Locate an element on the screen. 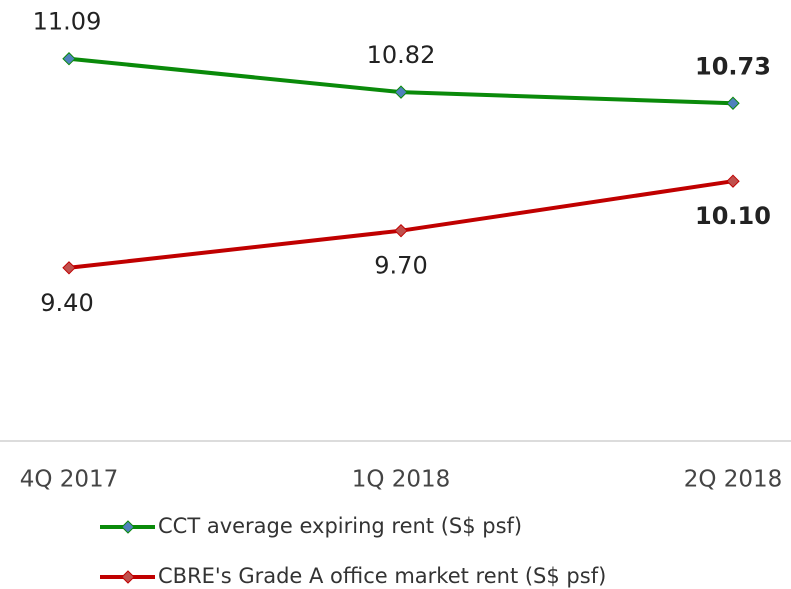 This screenshot has width=791, height=589. data-label: 11.09 is located at coordinates (67, 22).